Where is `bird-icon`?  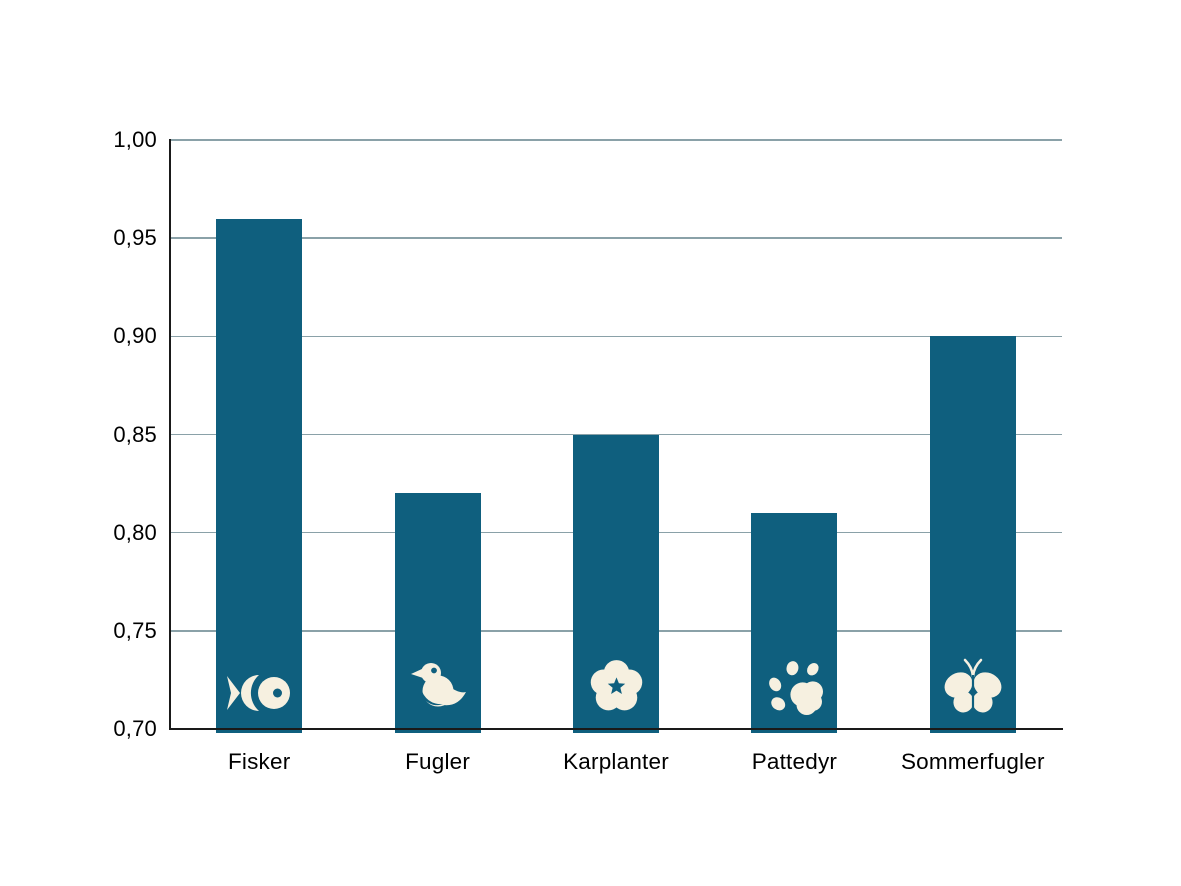 bird-icon is located at coordinates (438, 687).